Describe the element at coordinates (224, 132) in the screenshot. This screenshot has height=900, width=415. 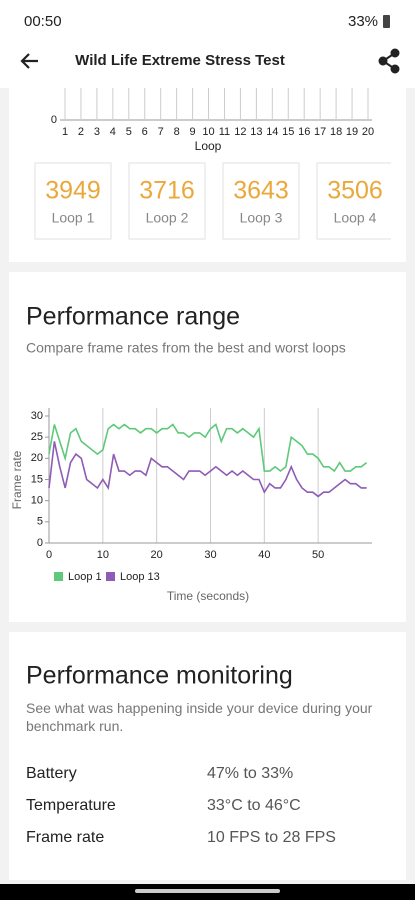
I see `x-tick-label: 11` at that location.